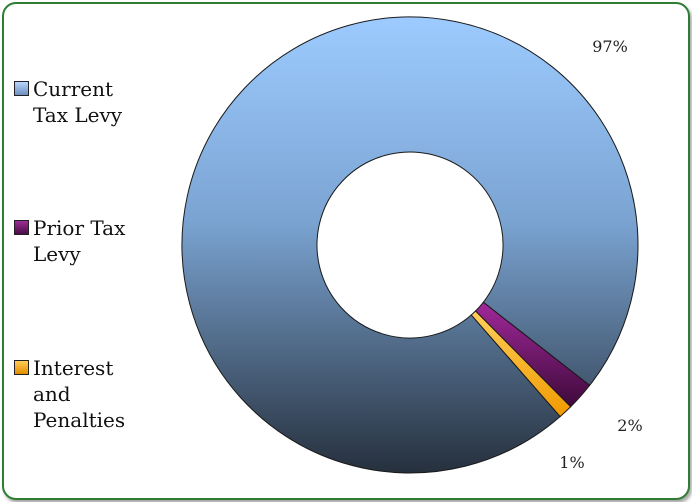 The image size is (692, 502). Describe the element at coordinates (600, 254) in the screenshot. I see `donut-data-labels: 97% 2% 1%` at that location.